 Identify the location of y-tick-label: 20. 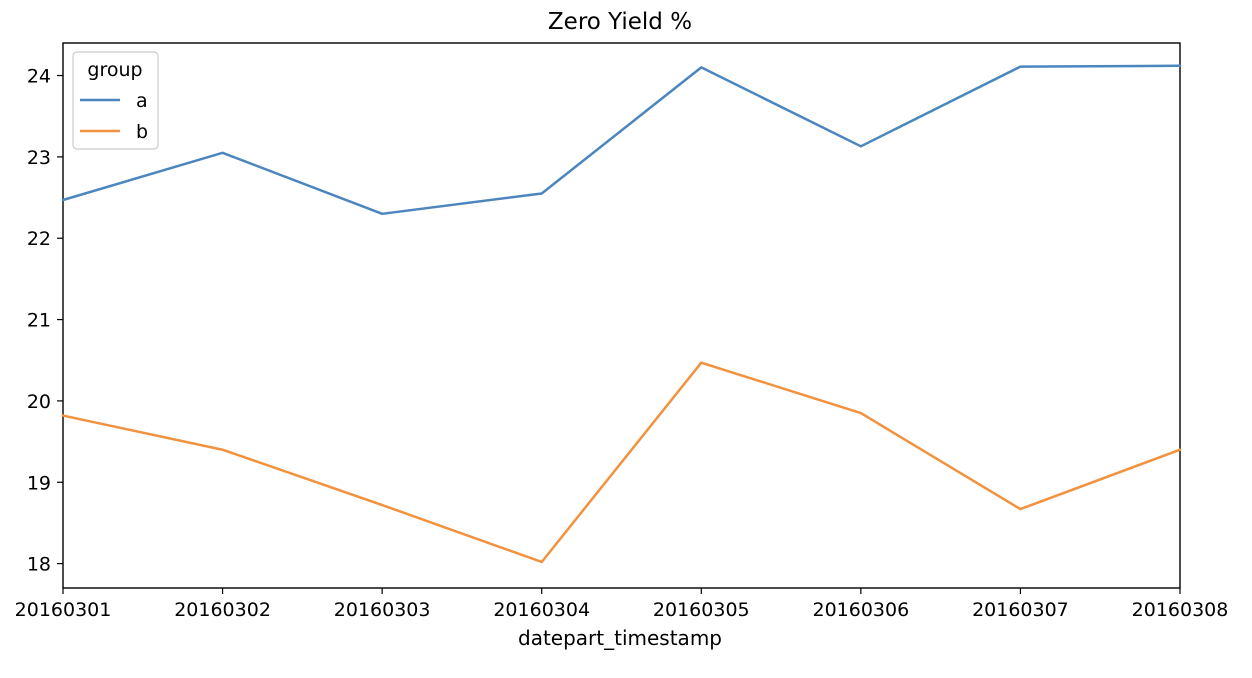
(39, 402).